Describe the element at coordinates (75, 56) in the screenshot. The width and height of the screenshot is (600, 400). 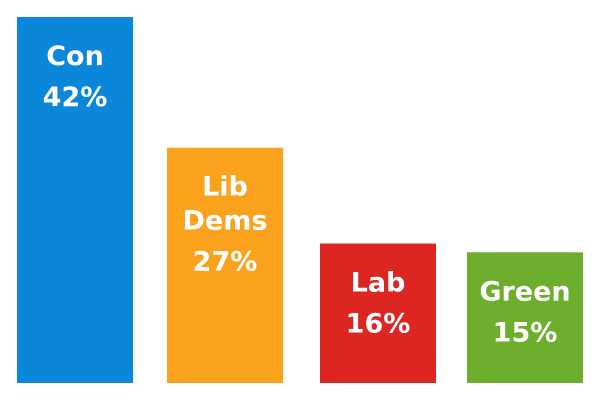
I see `bar-0-category-label-line-0: Con` at that location.